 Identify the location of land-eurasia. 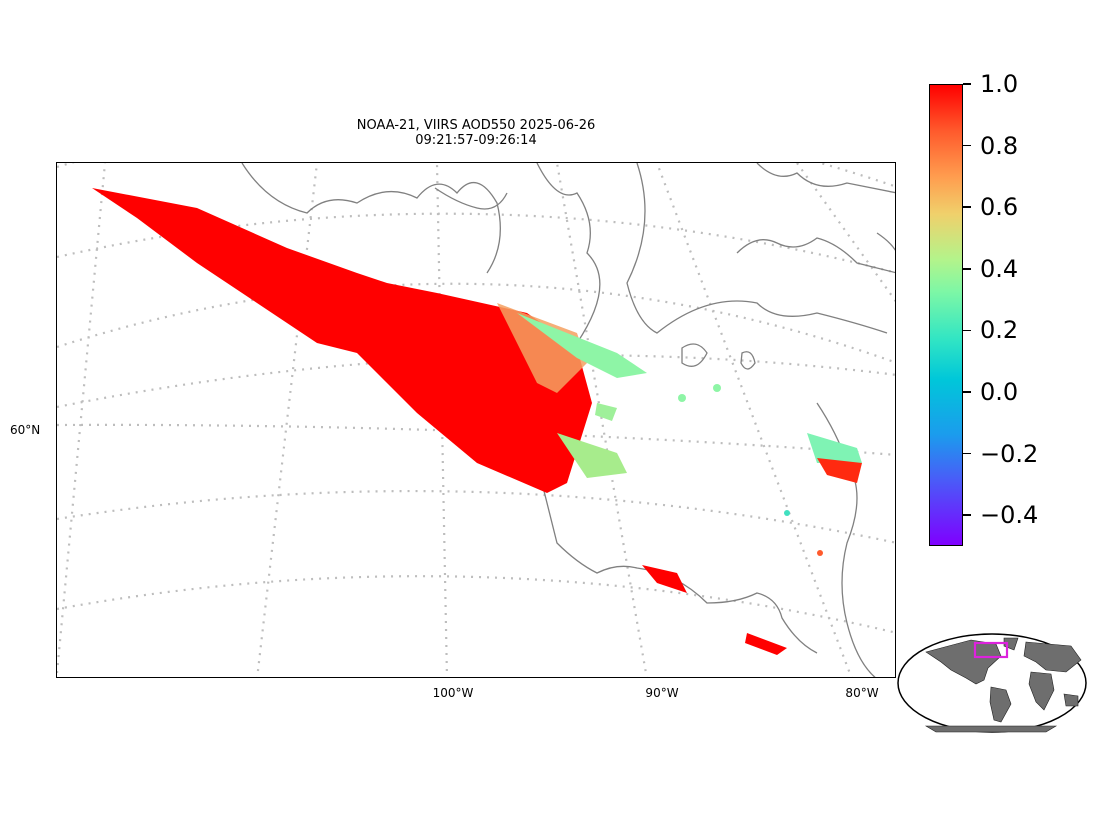
(1052, 657).